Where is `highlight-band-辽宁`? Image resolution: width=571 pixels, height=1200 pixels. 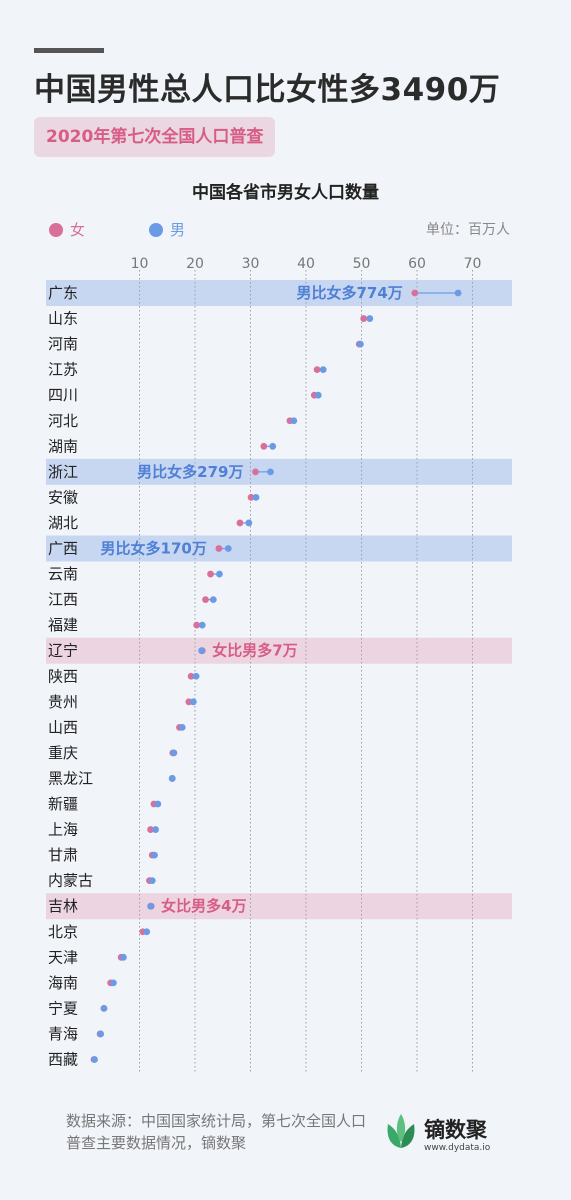 highlight-band-辽宁 is located at coordinates (279, 650).